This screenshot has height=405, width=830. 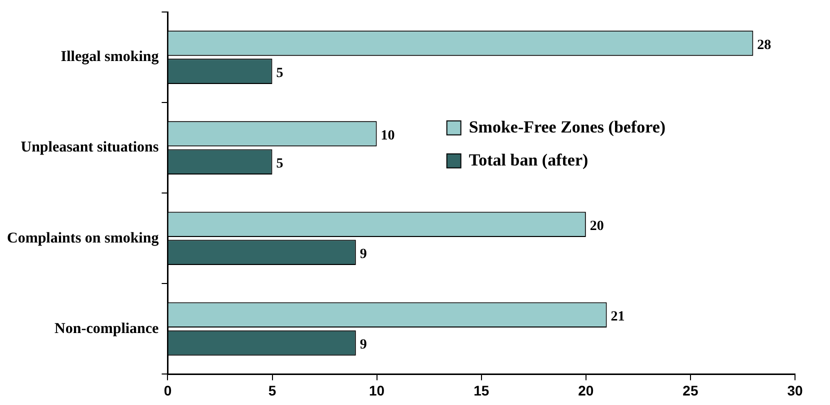 I want to click on x-tick-label: 20, so click(x=586, y=390).